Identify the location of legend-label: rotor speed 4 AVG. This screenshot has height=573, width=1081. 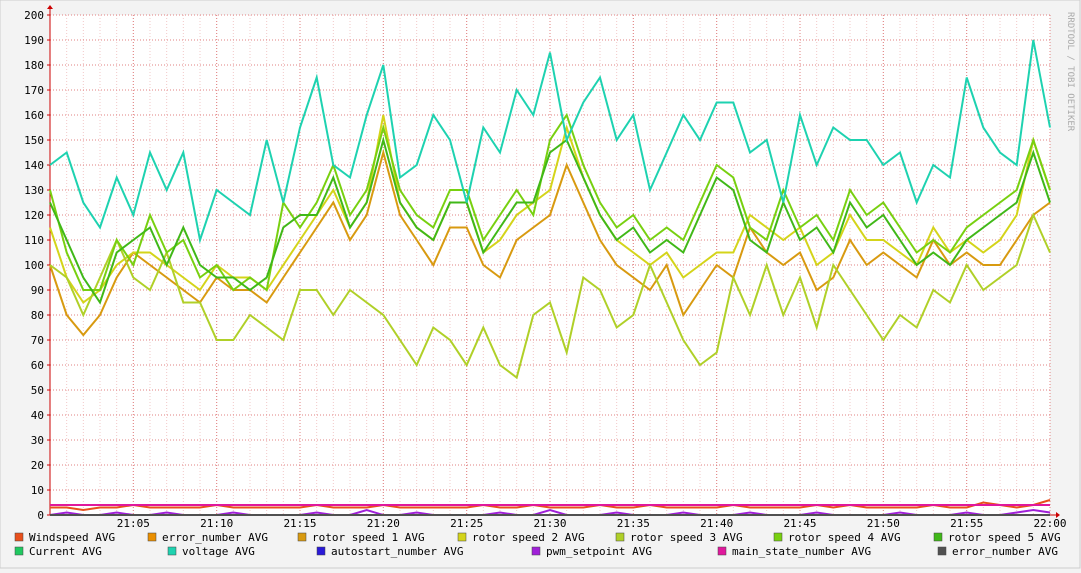
(844, 537).